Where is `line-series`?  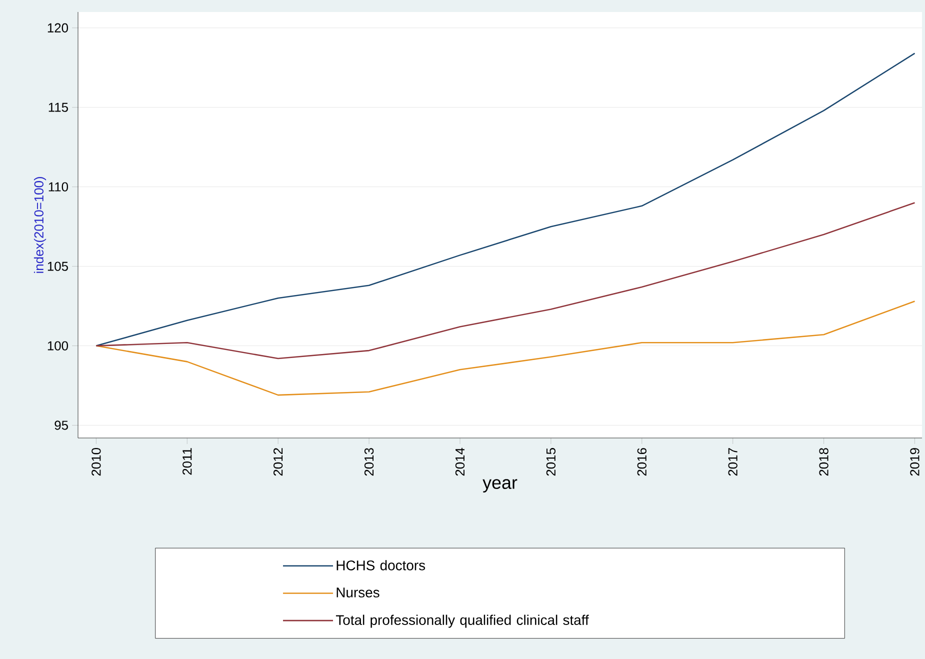 line-series is located at coordinates (506, 348).